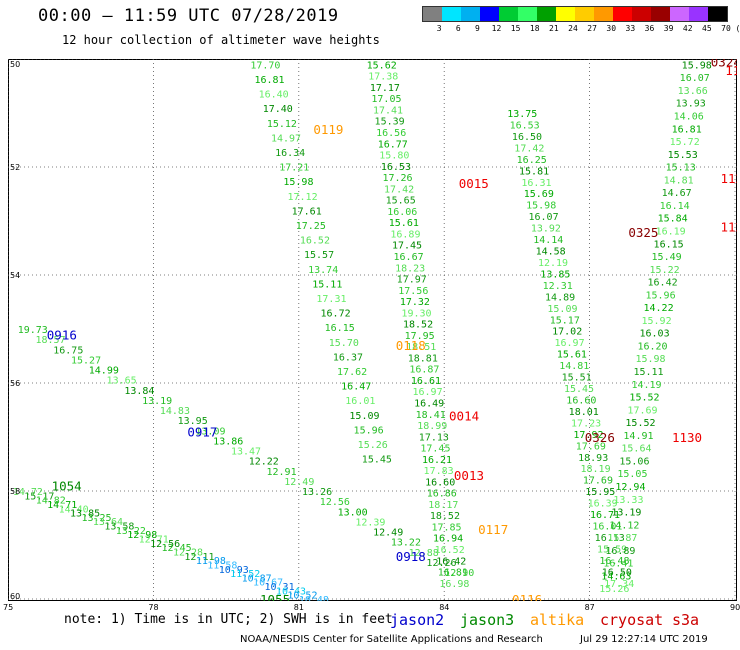 This screenshot has height=650, width=740. I want to click on wave-height-label: 11.58, so click(222, 565).